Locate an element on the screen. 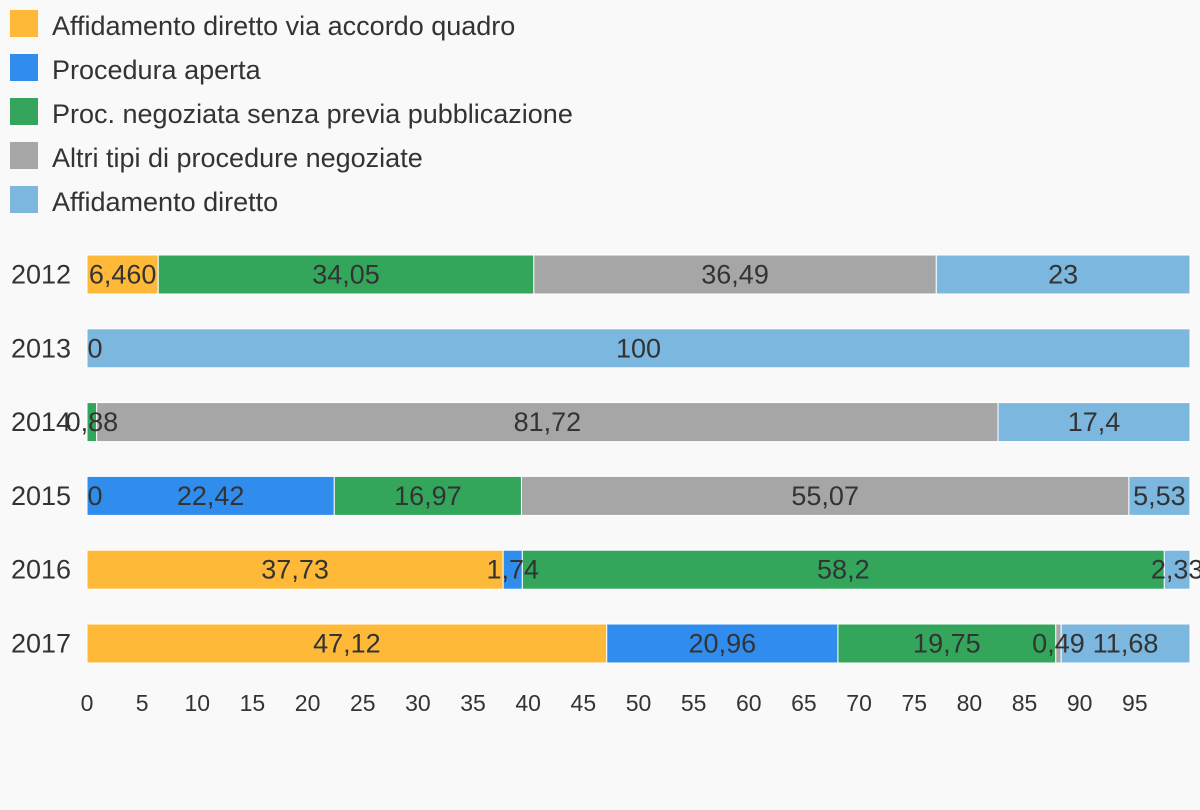  x-tick-label: 80 is located at coordinates (970, 703).